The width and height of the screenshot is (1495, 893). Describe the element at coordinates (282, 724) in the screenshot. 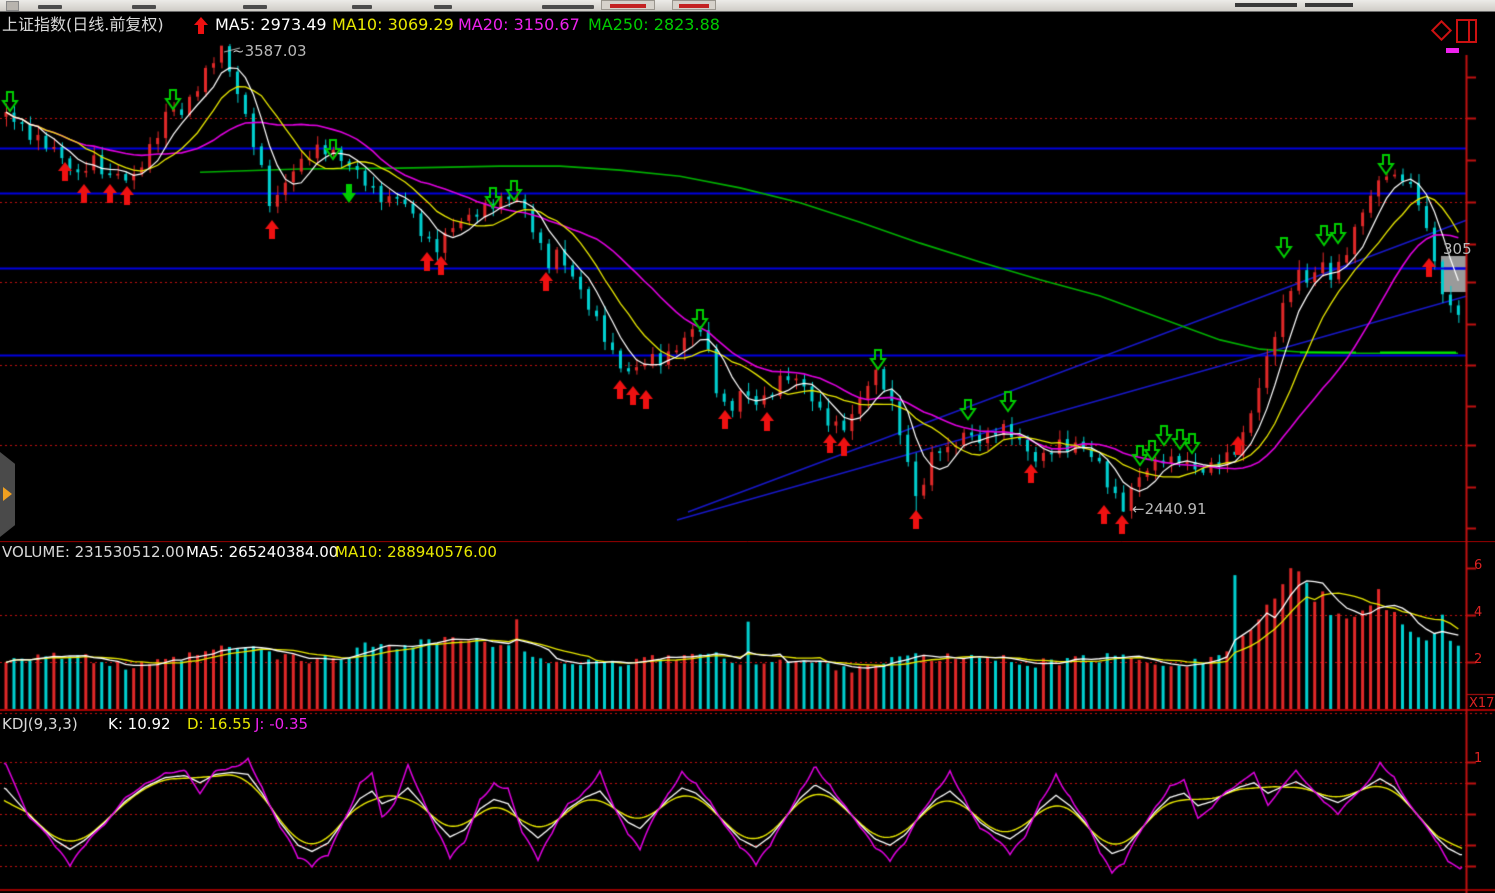

I see `kdj-j-value: J: -0.35` at that location.